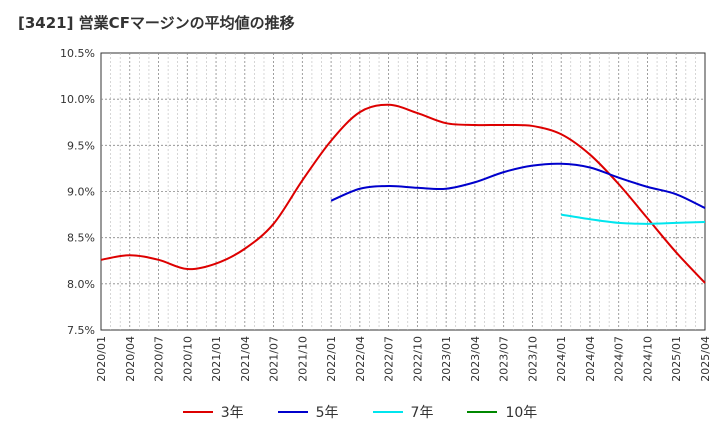 Image resolution: width=720 pixels, height=440 pixels. What do you see at coordinates (327, 413) in the screenshot?
I see `legend-label: 5年` at bounding box center [327, 413].